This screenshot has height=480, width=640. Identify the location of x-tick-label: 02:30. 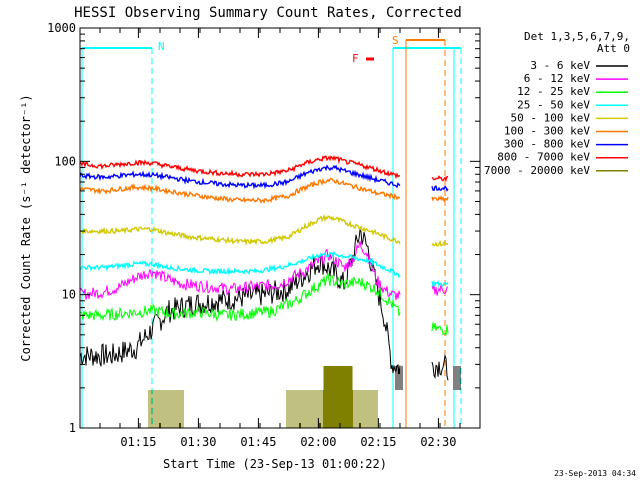
(438, 442).